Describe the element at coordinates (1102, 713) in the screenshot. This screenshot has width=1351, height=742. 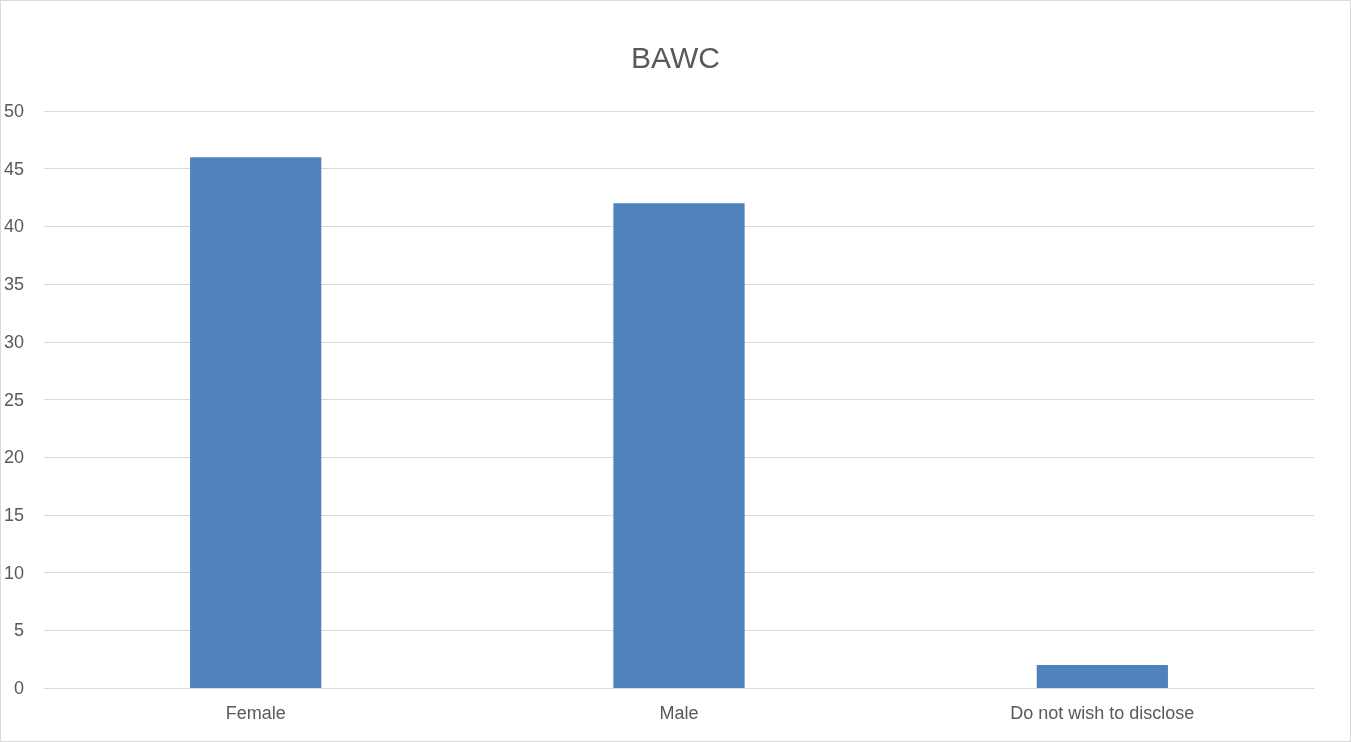
I see `x-tick-label: Do not wish to disclose` at that location.